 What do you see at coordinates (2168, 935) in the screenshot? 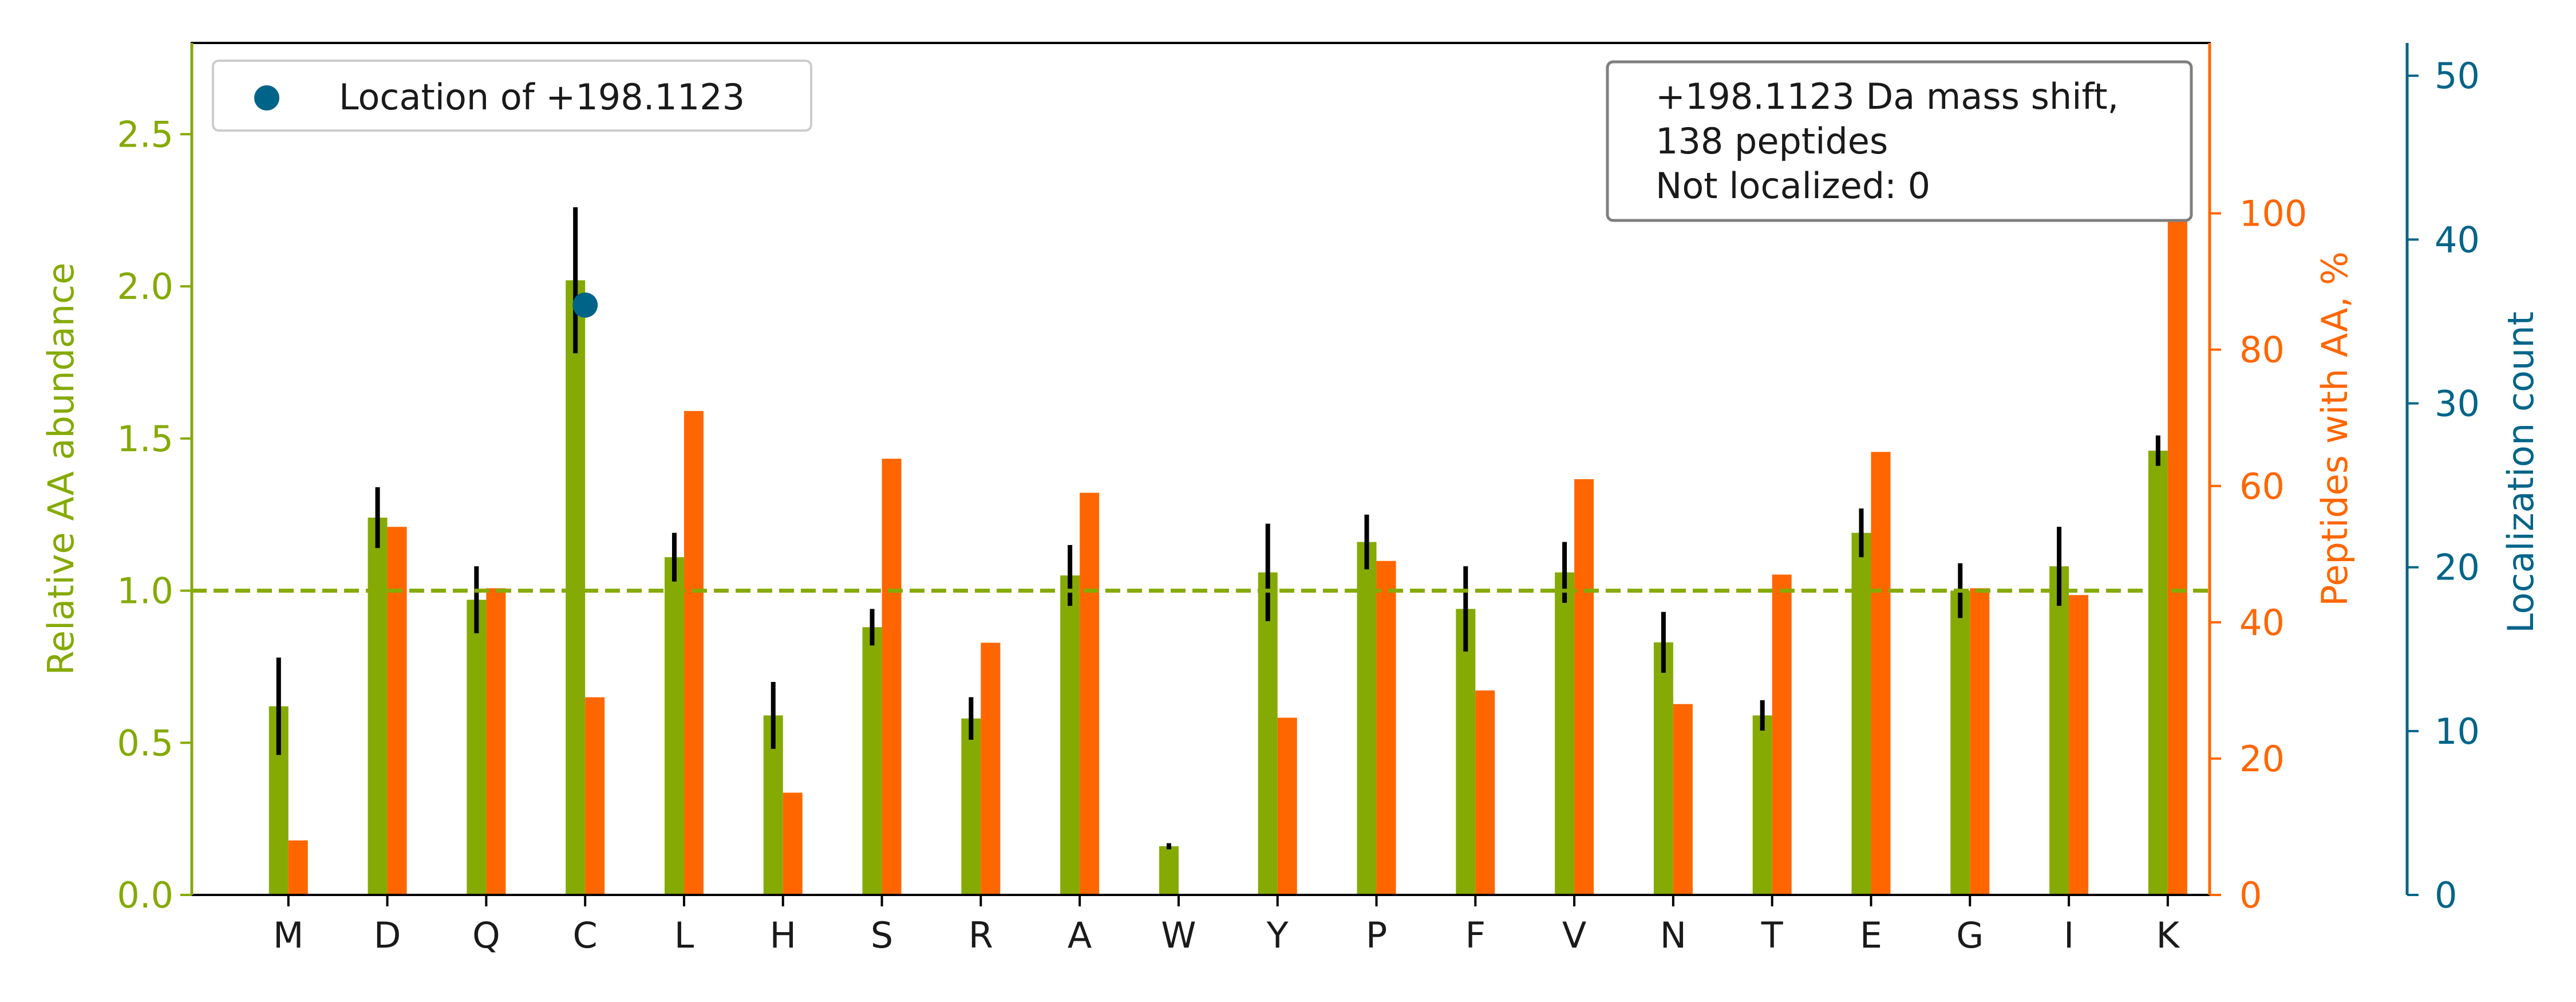
I see `x-tick-label: K` at bounding box center [2168, 935].